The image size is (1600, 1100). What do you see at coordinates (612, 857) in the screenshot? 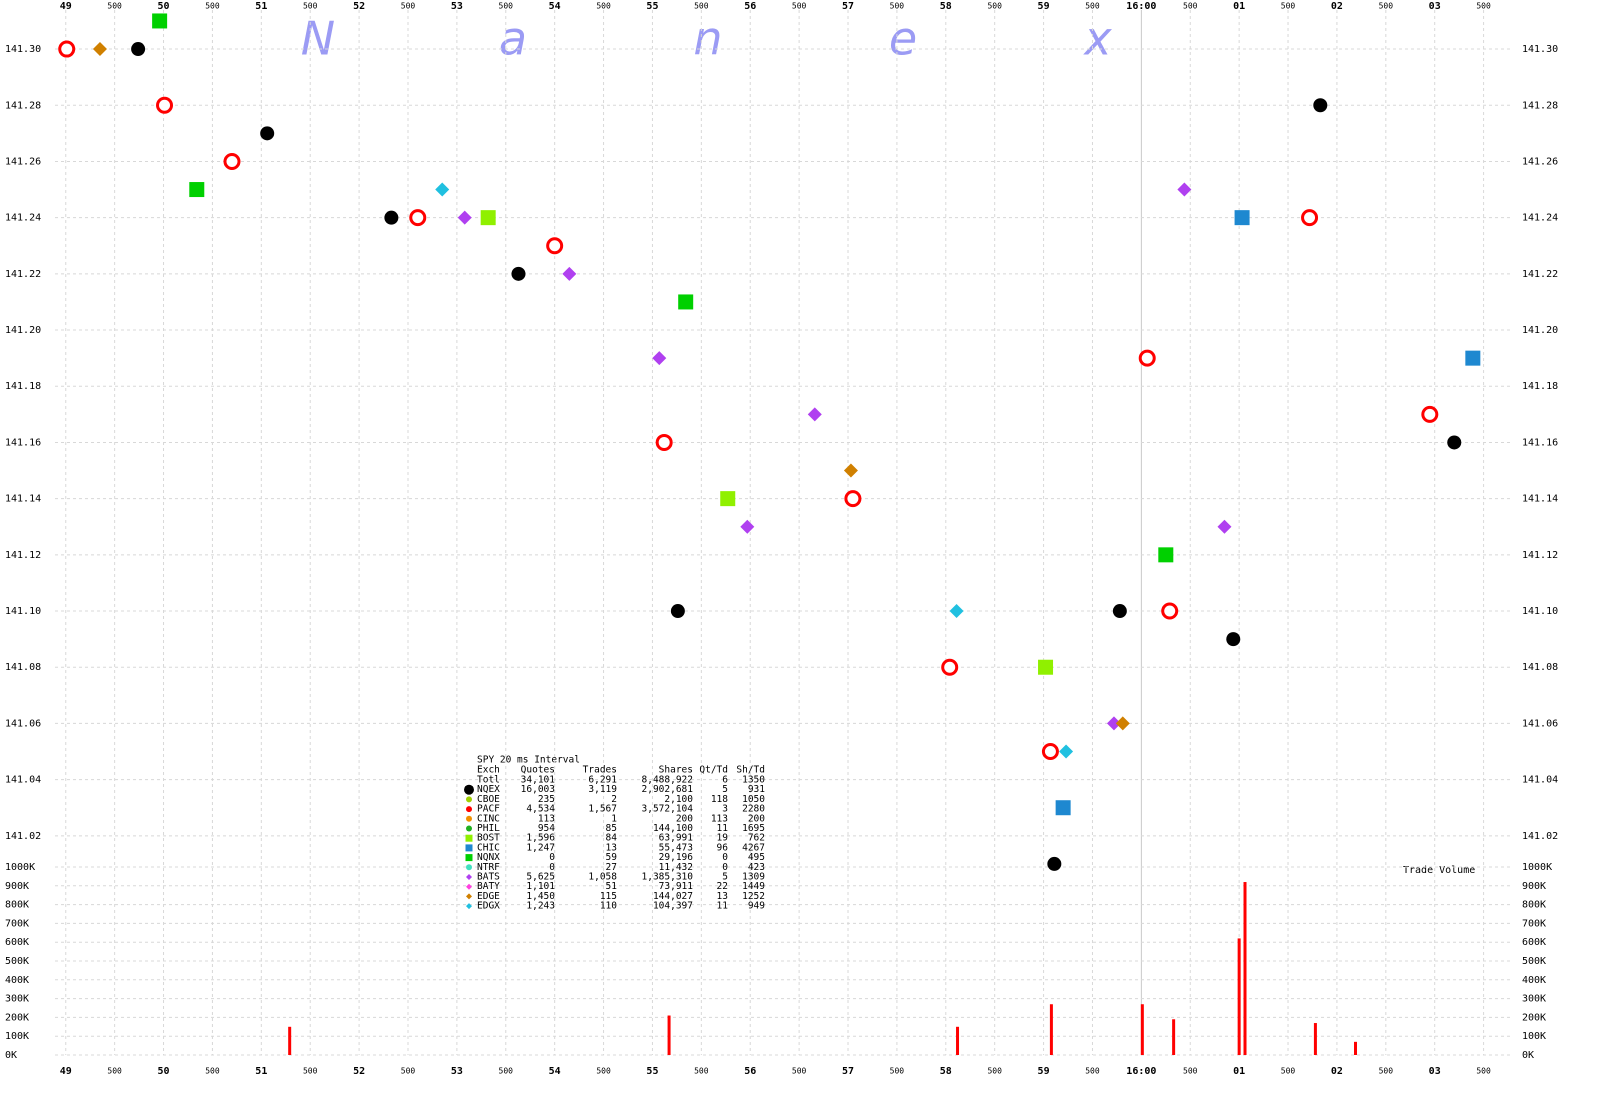
I see `legend-cell: 59` at bounding box center [612, 857].